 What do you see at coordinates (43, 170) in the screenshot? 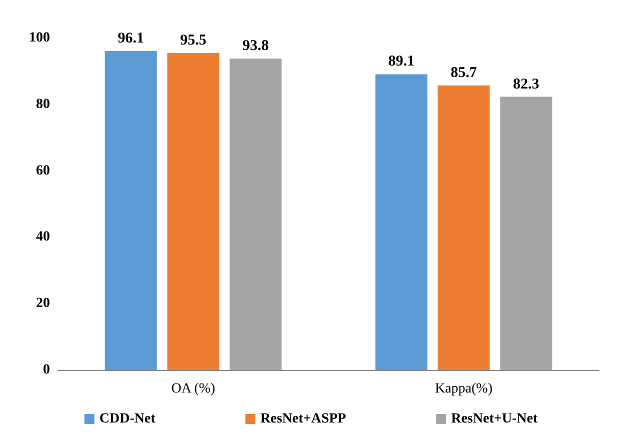
I see `y-tick-label: 60` at bounding box center [43, 170].